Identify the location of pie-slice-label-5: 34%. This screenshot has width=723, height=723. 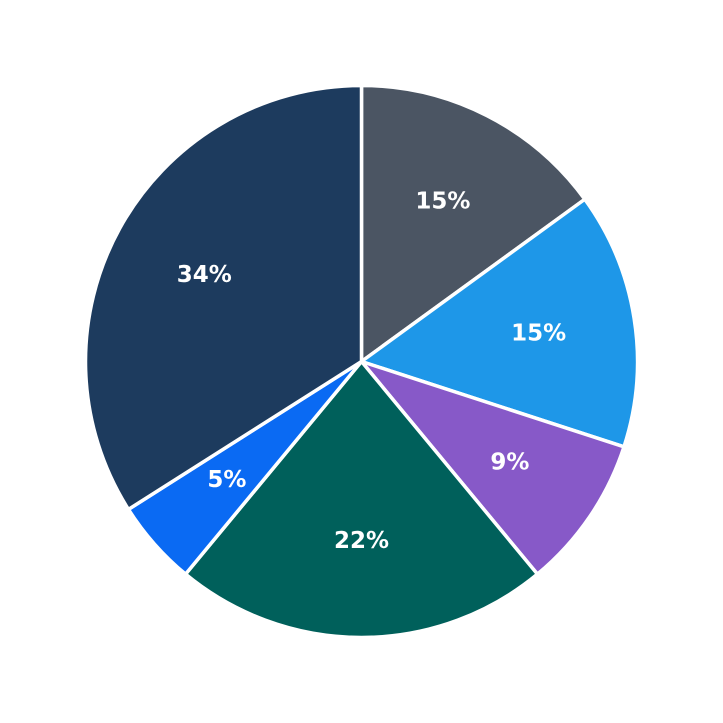
(204, 275).